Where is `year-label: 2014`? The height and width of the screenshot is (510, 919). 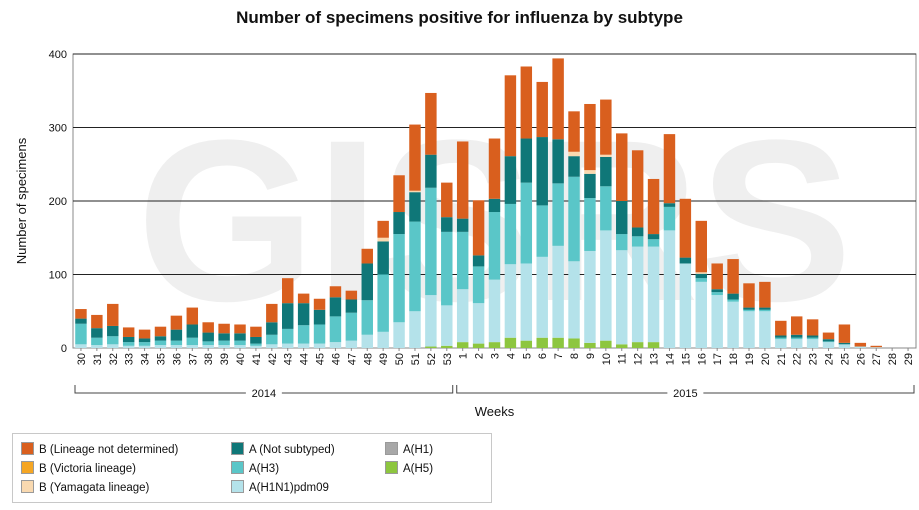
year-label: 2014 is located at coordinates (264, 394).